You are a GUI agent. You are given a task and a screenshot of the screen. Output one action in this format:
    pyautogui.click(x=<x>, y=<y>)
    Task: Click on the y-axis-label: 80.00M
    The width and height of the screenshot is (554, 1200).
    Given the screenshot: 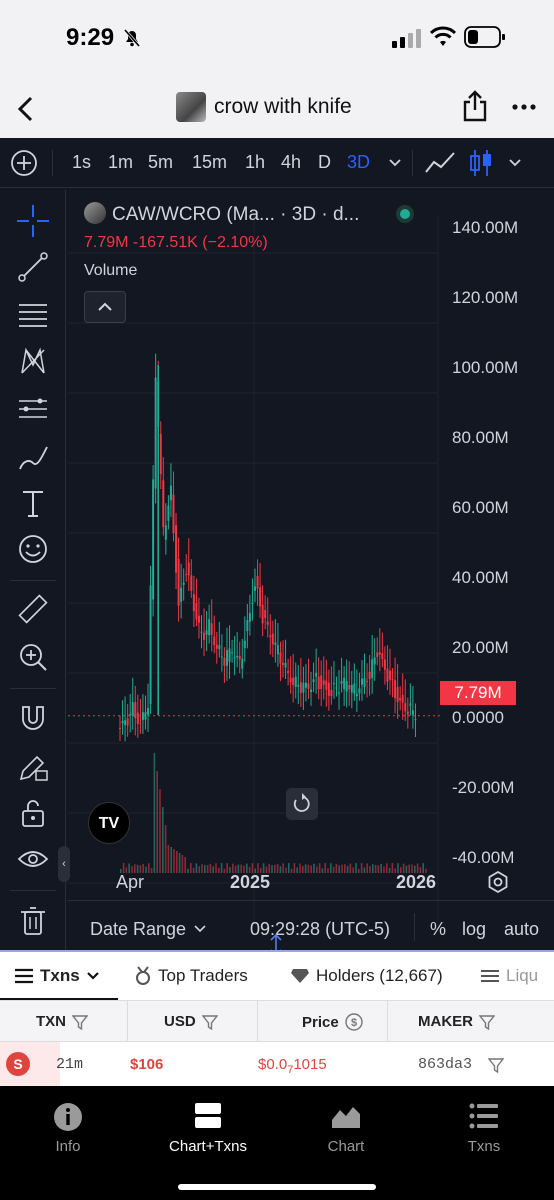 What is the action you would take?
    pyautogui.click(x=480, y=437)
    